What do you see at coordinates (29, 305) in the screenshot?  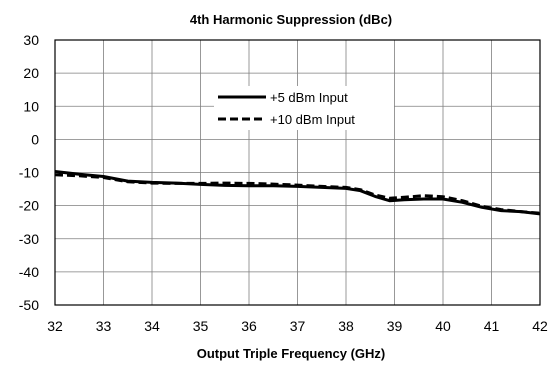 I see `y-tick-label: -50` at bounding box center [29, 305].